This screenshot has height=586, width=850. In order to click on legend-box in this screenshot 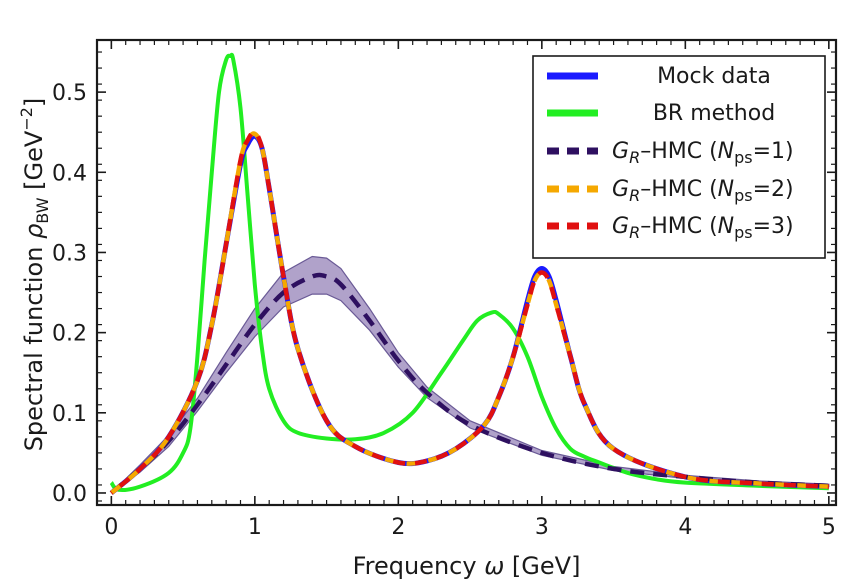, I will do `click(679, 157)`.